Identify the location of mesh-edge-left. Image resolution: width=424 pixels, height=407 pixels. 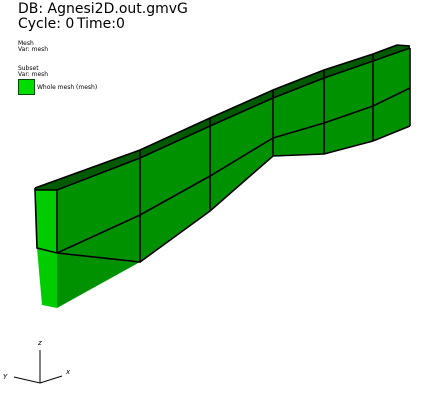
(46, 221).